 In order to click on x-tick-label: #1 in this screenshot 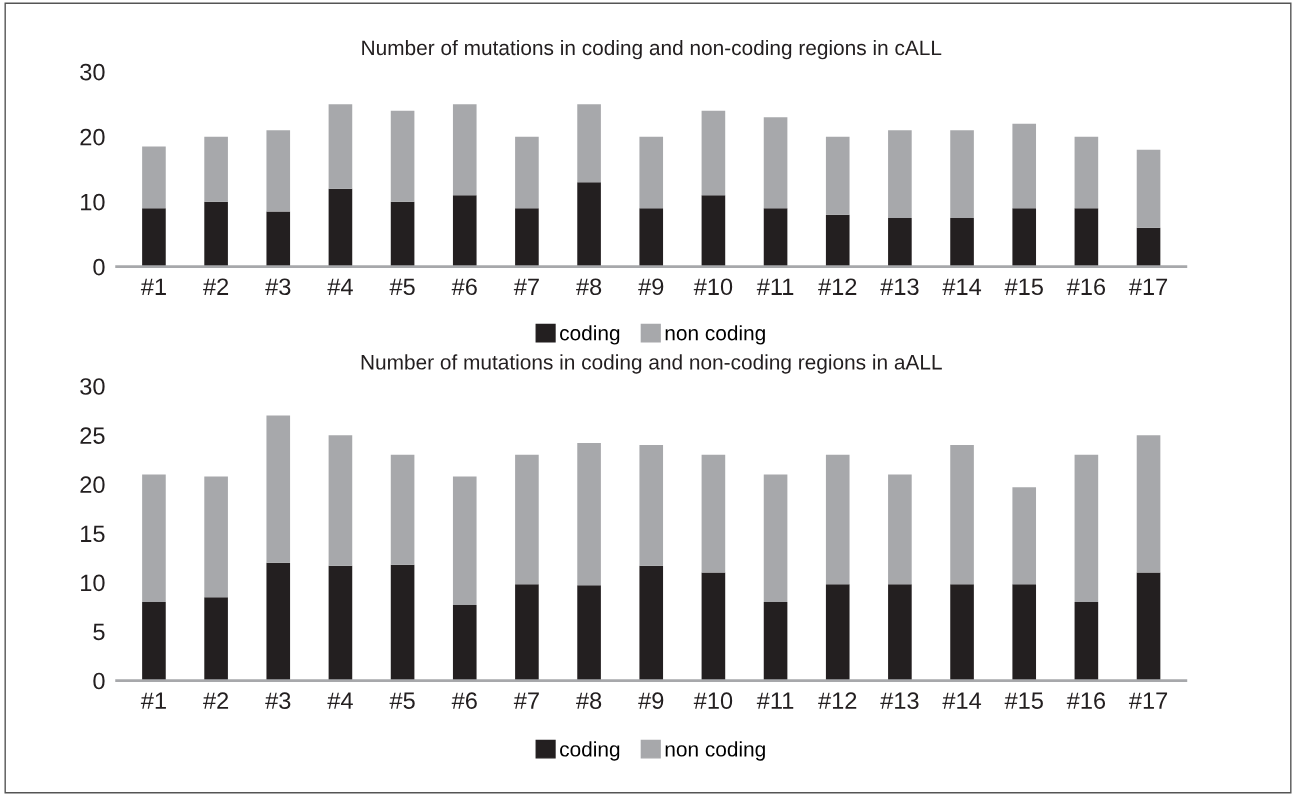, I will do `click(153, 700)`.